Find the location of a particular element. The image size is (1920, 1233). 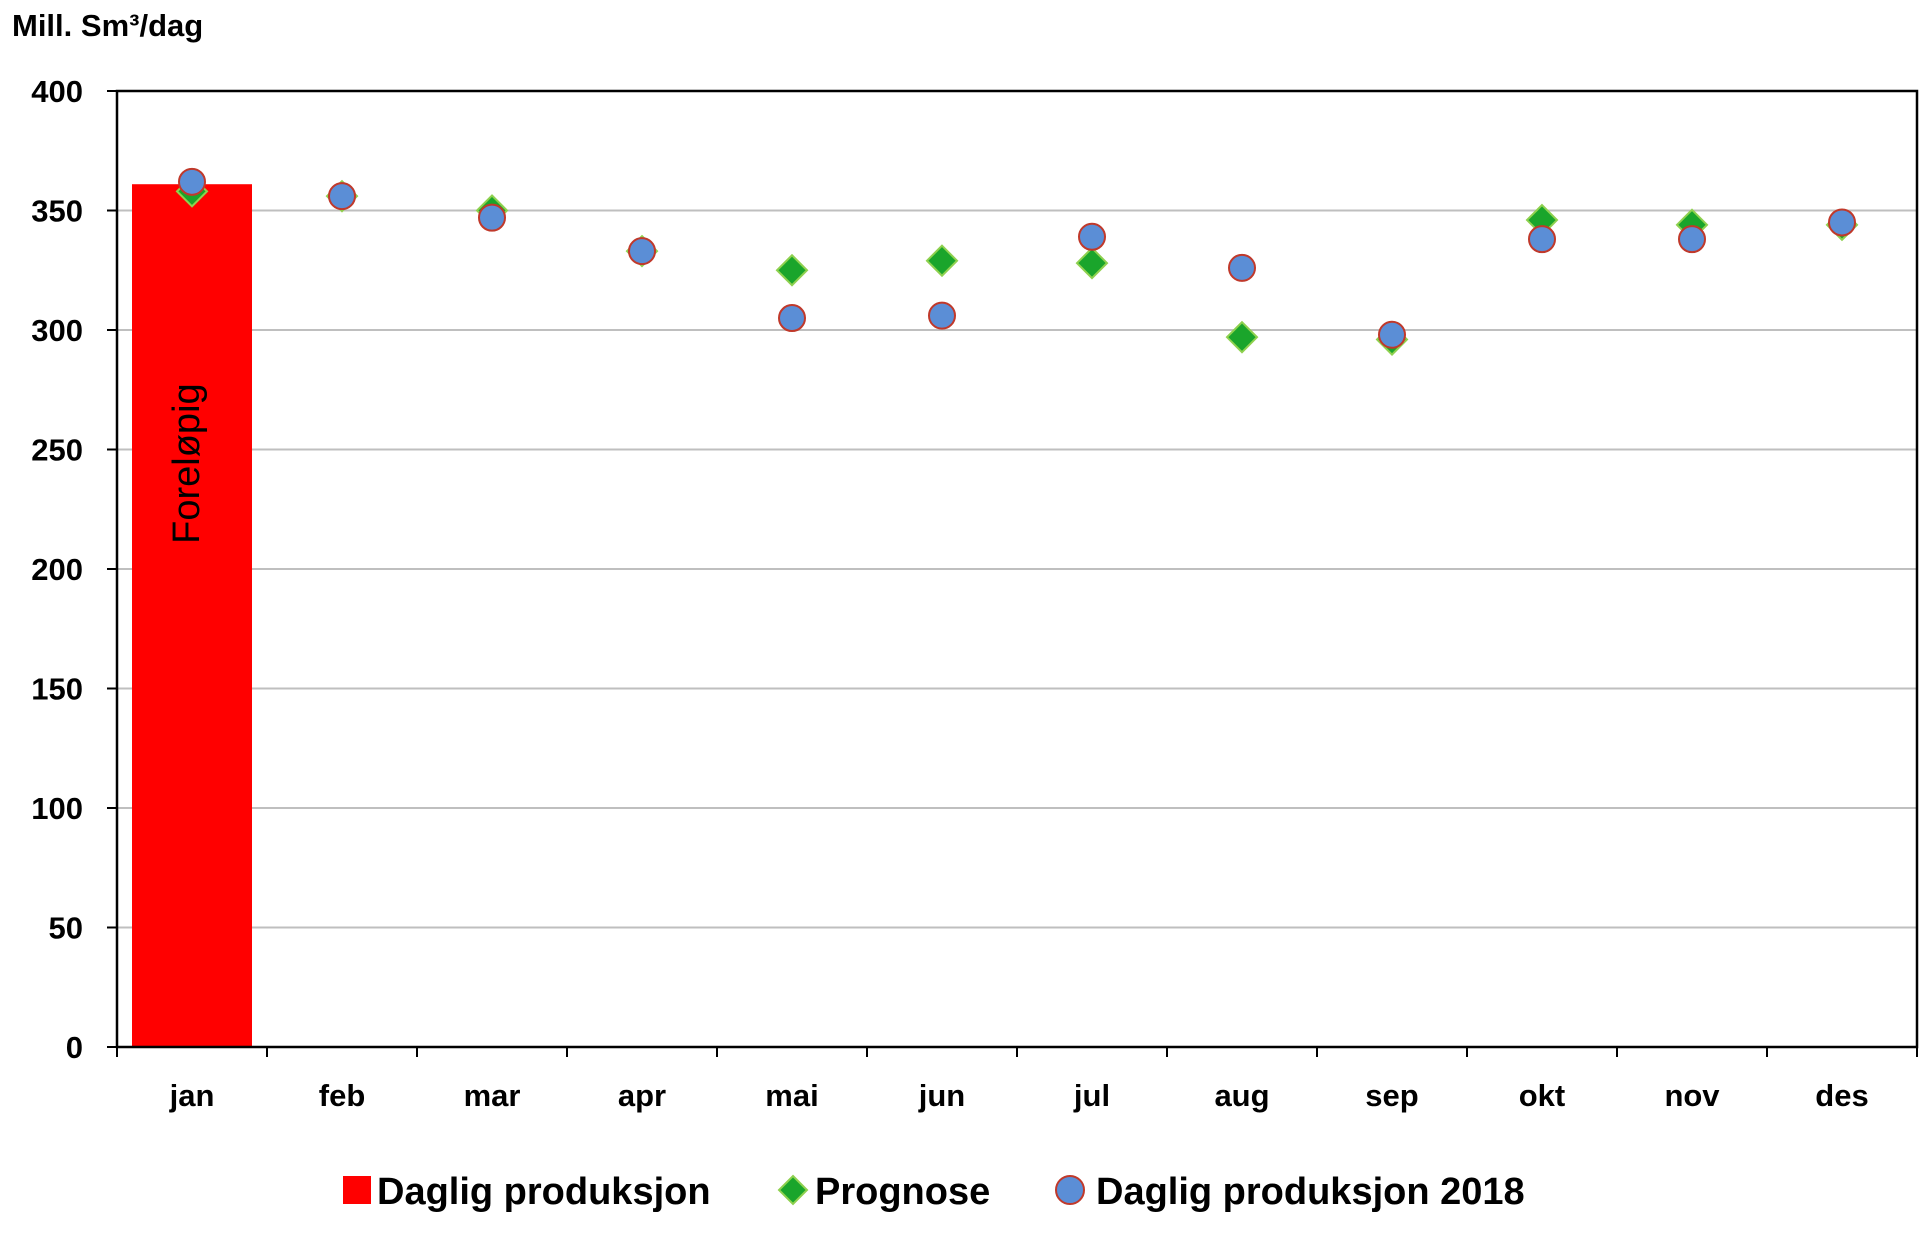

x-tick-label: mai is located at coordinates (791, 1095).